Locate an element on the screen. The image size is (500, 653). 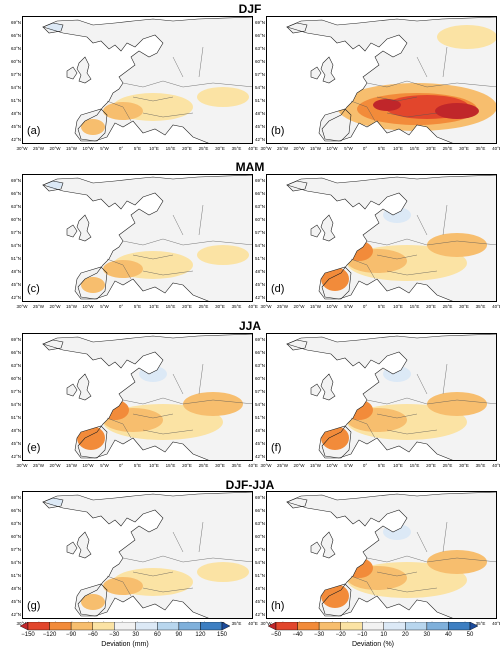
colorbar-tick-label: 50 is located at coordinates (470, 635).